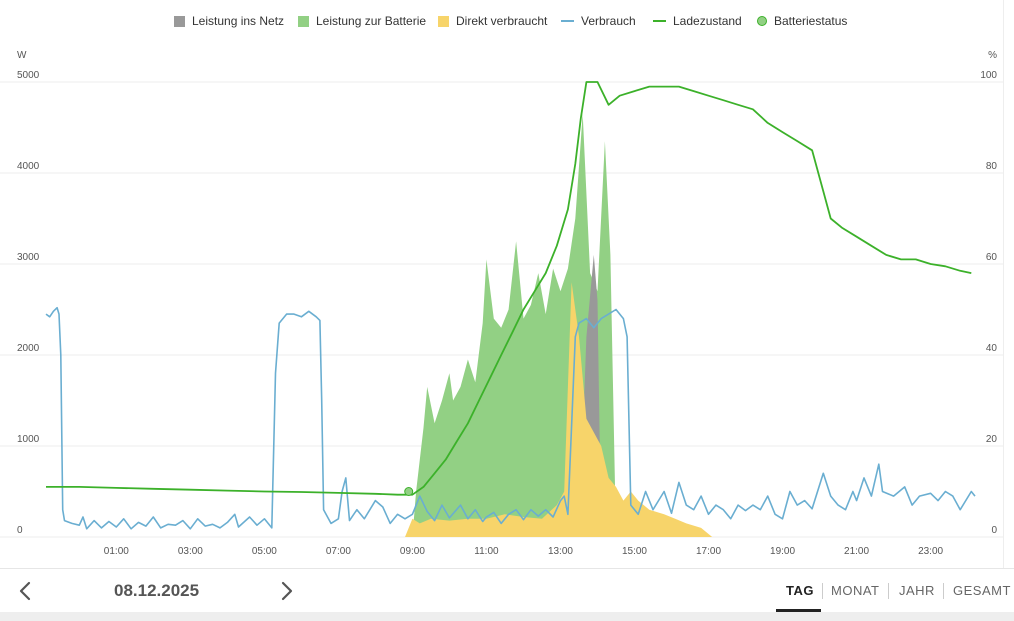 The width and height of the screenshot is (1014, 621). I want to click on legend-item-soc: Ladezustand, so click(697, 21).